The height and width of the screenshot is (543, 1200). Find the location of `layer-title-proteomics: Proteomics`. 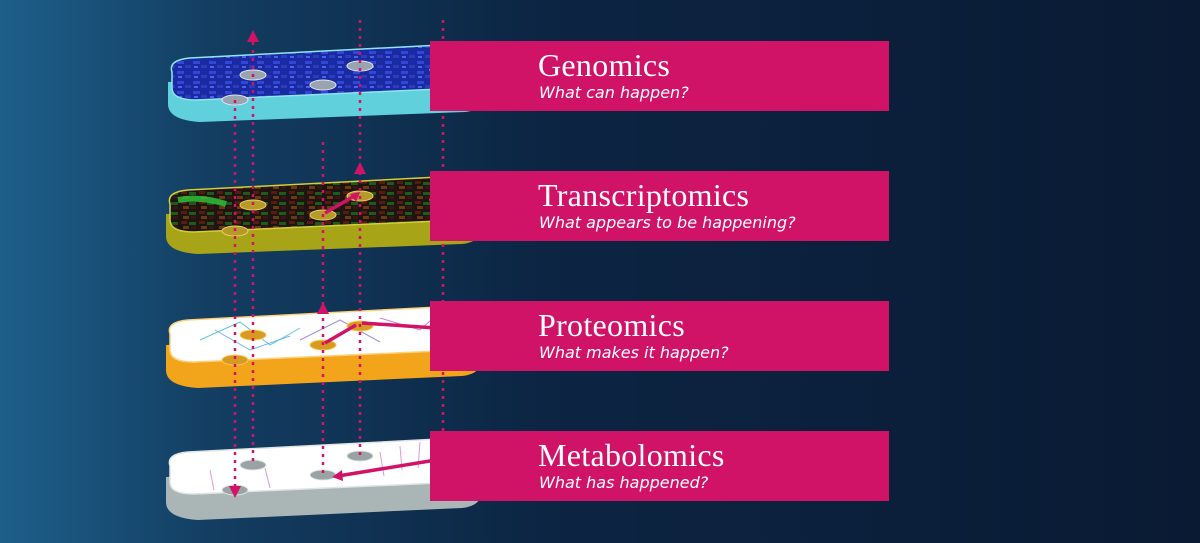

layer-title-proteomics: Proteomics is located at coordinates (611, 325).